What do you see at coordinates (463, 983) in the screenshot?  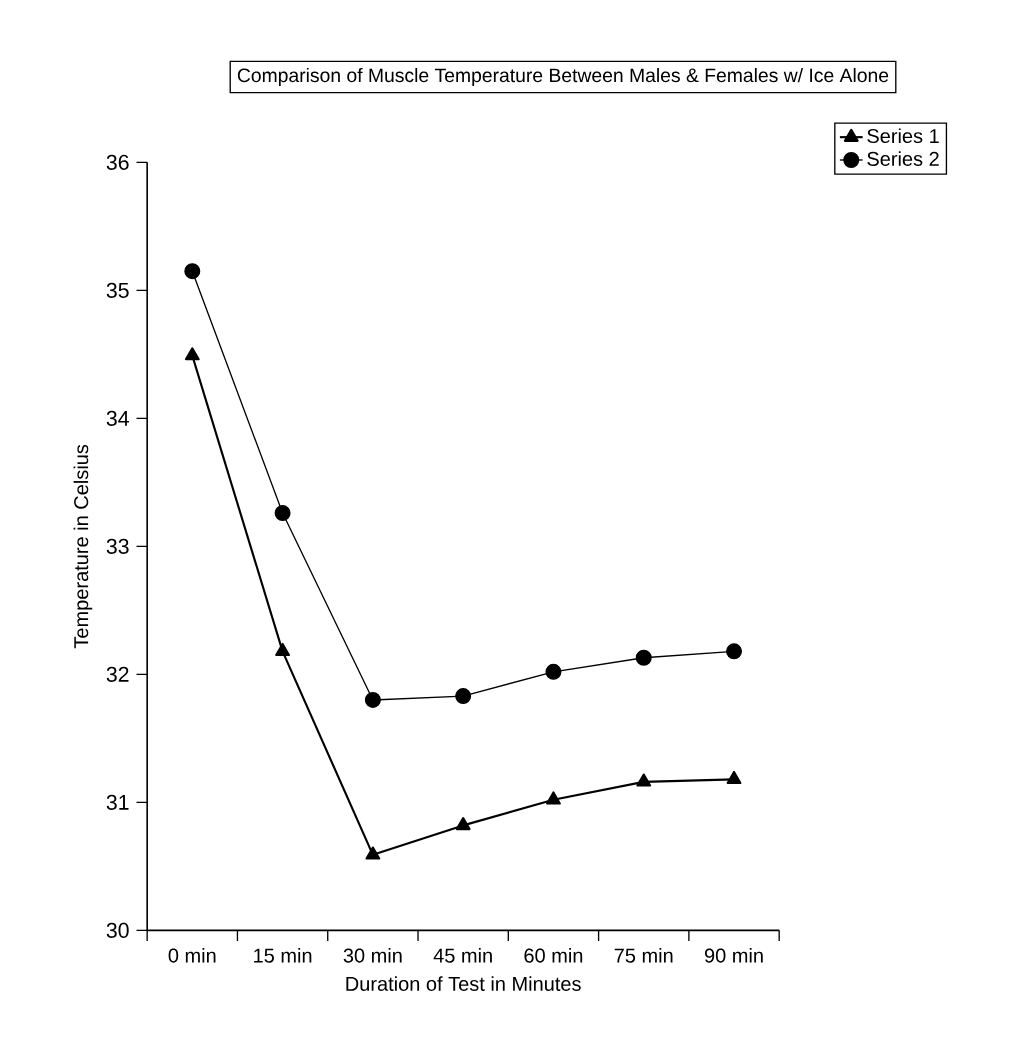 I see `x-axis-title: Duration of Test in Minutes` at bounding box center [463, 983].